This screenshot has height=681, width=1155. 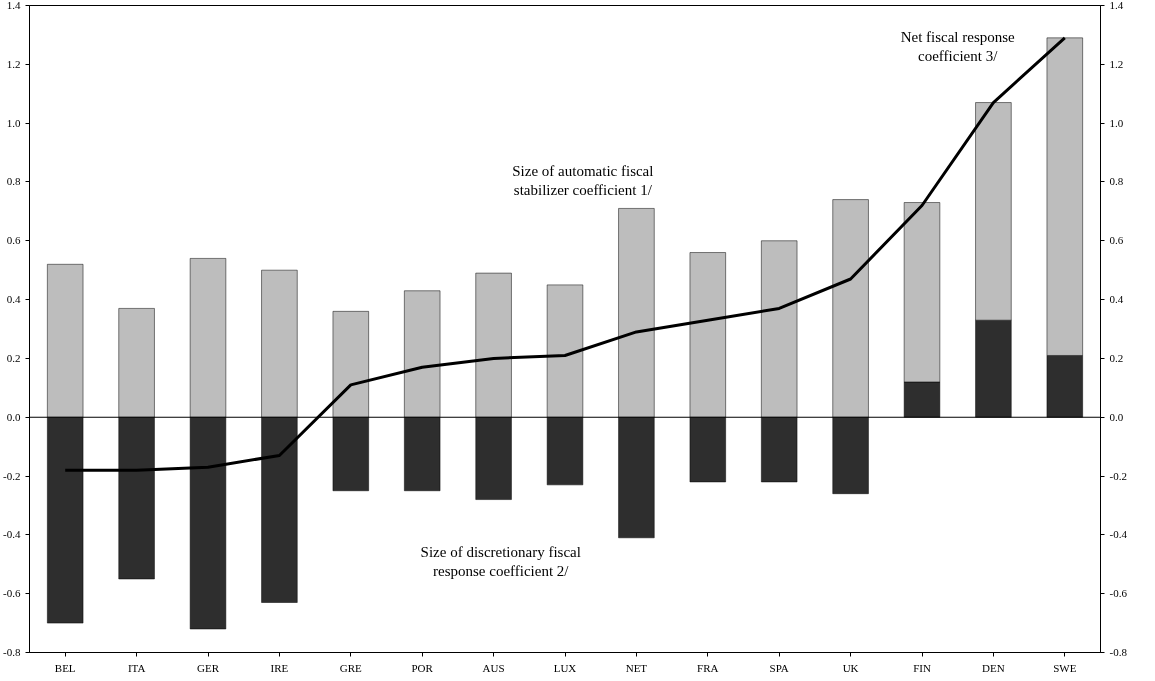 What do you see at coordinates (1118, 593) in the screenshot?
I see `y2-tick-label: -0.6` at bounding box center [1118, 593].